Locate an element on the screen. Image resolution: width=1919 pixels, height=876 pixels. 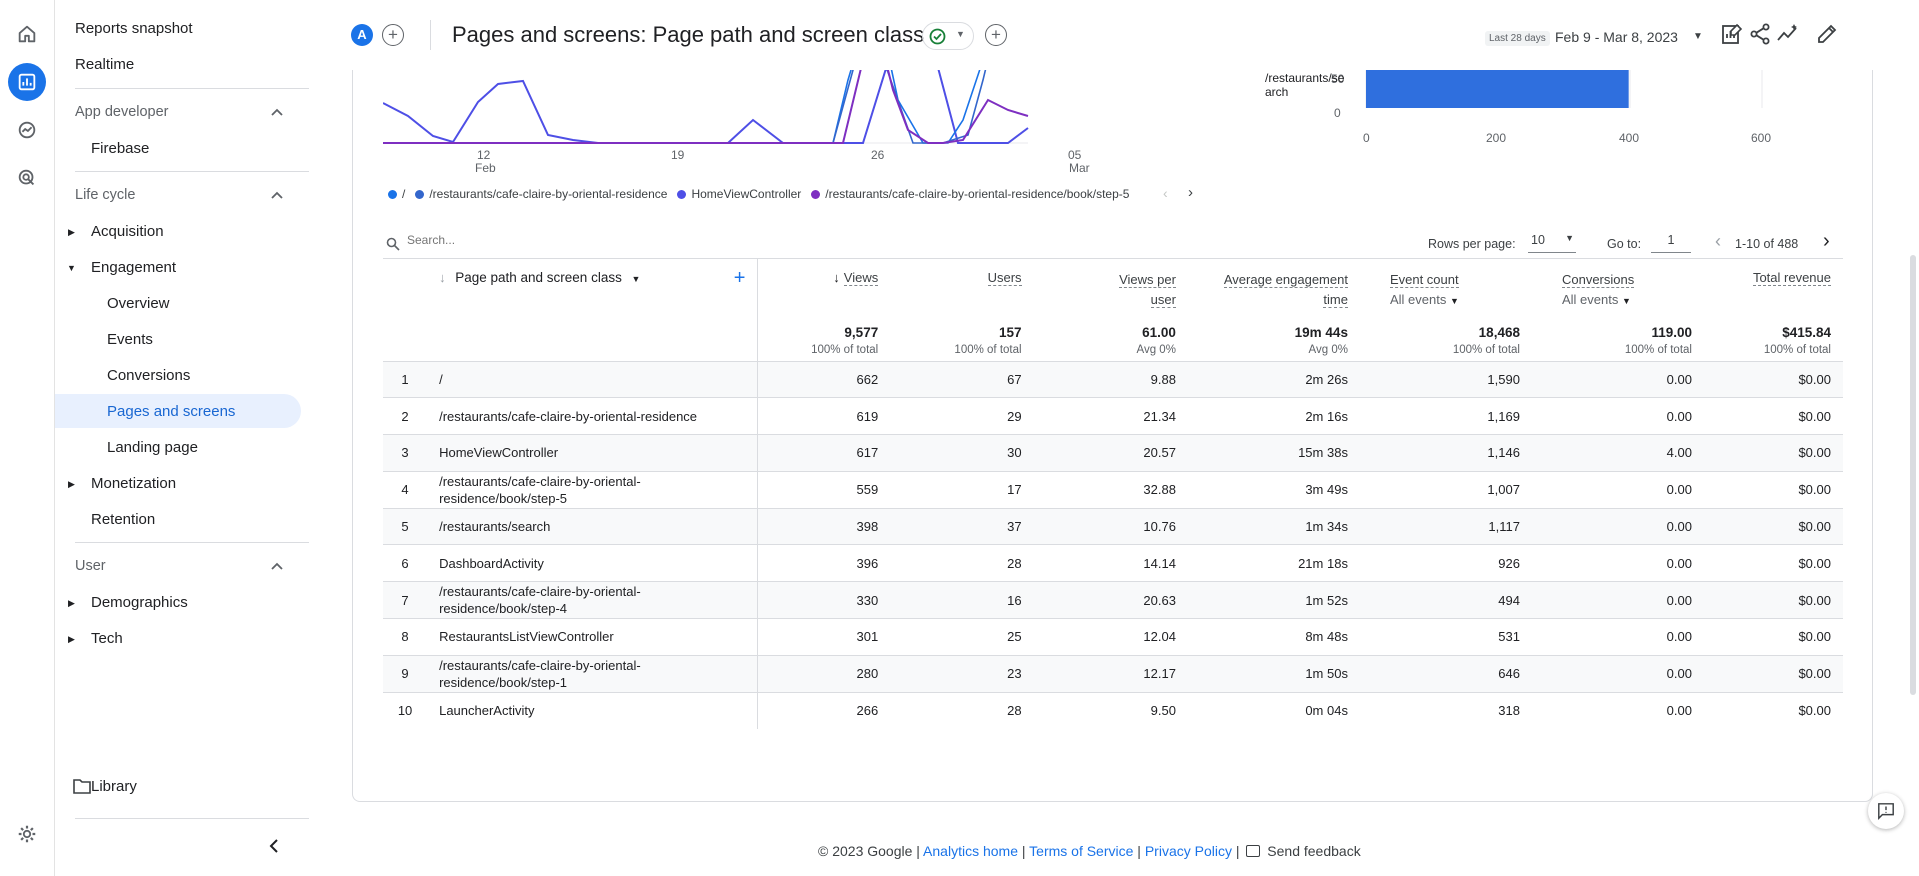
page-path-cell: RestaurantsListViewController is located at coordinates (593, 637).